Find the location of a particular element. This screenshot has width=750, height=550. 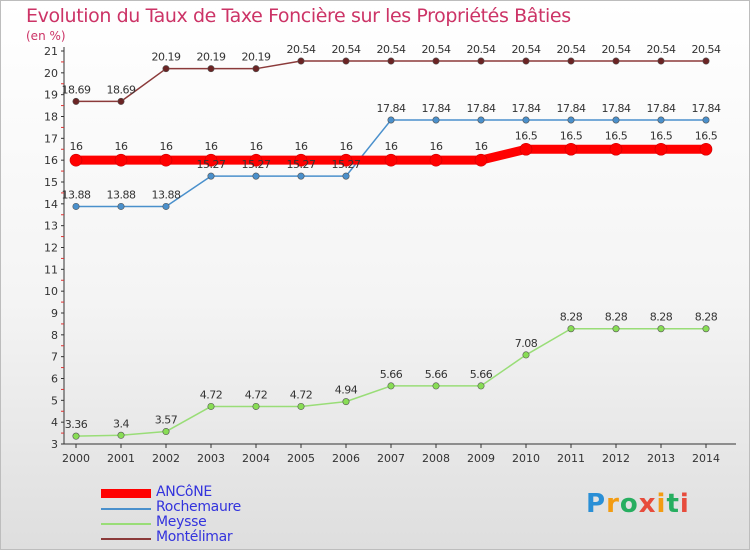

legend-label: ANCôNE is located at coordinates (184, 492).